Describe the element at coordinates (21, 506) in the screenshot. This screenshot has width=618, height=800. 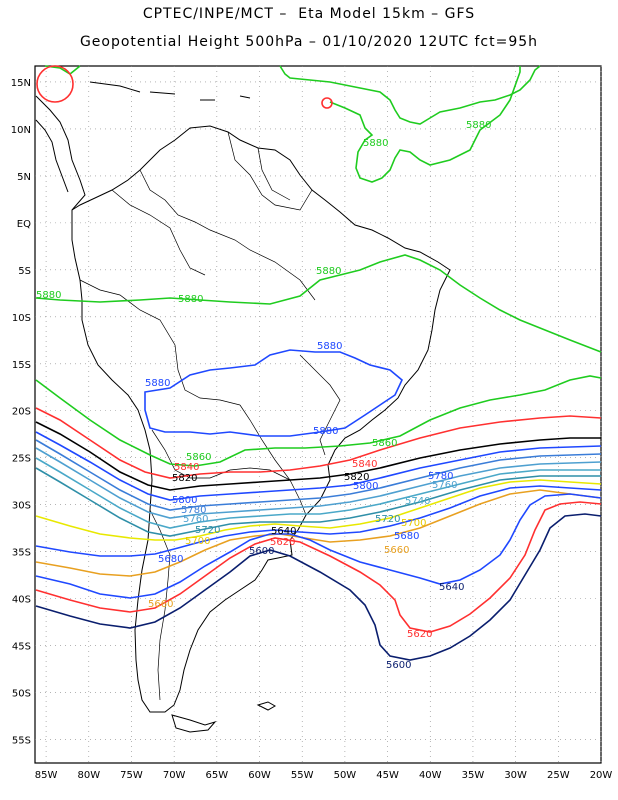
I see `lat-tick-label: 30S` at that location.